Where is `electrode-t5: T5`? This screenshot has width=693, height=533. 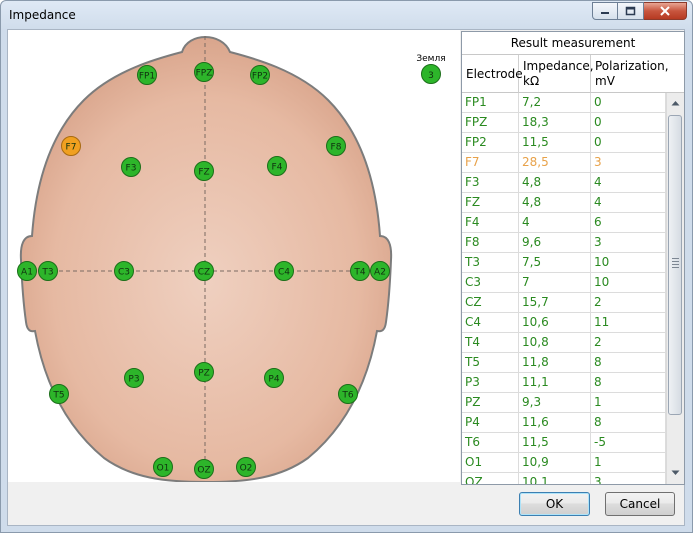
electrode-t5: T5 is located at coordinates (59, 394).